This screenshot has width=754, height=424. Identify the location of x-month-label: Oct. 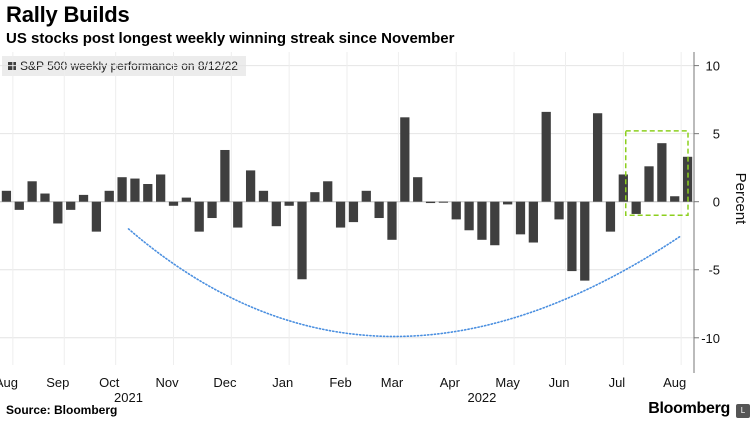
(109, 382).